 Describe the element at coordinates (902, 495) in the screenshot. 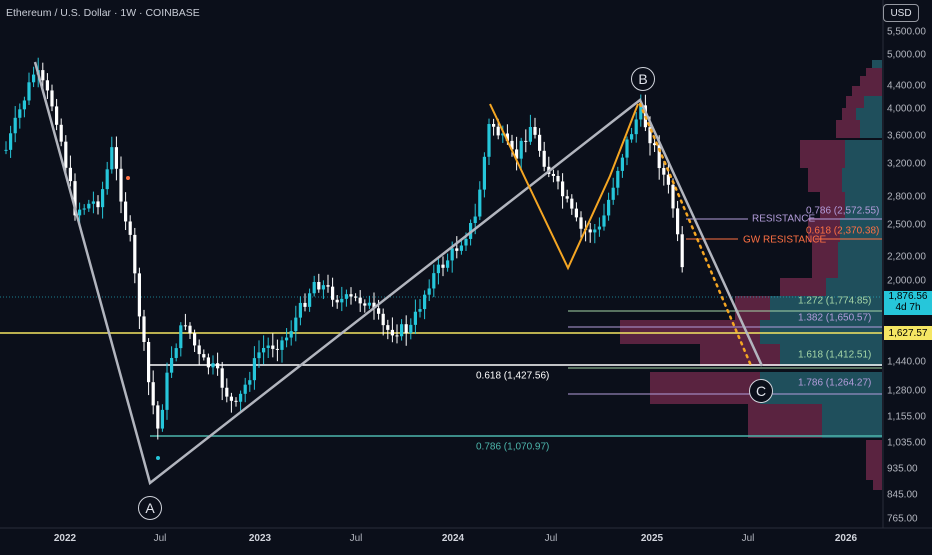

I see `price-tick: 845.00` at that location.